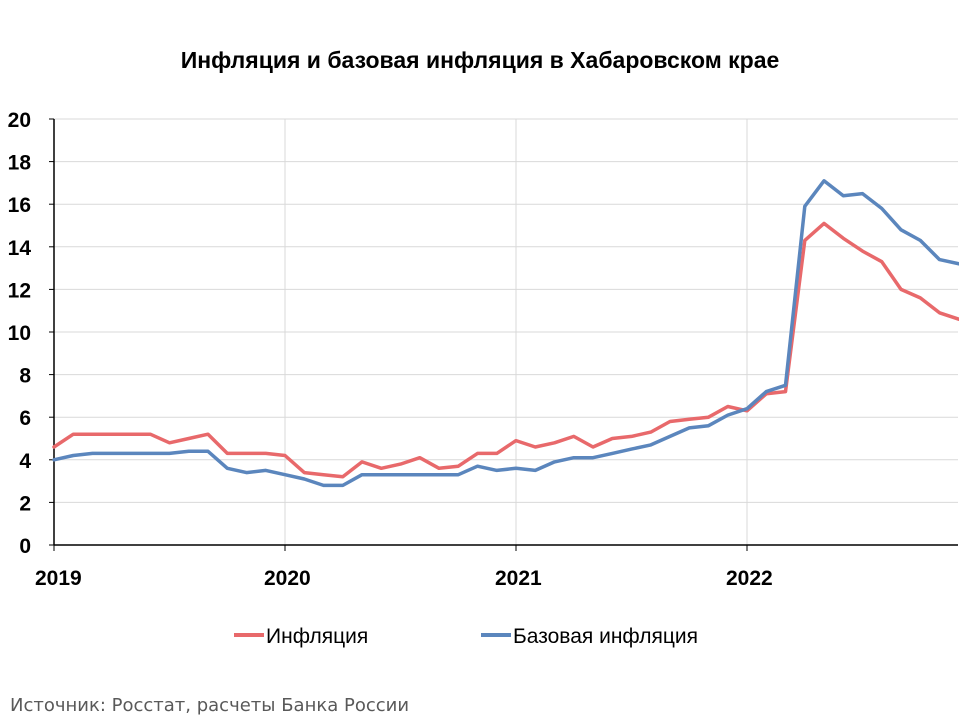 The image size is (959, 720). Describe the element at coordinates (605, 636) in the screenshot. I see `legend-label-core: Базовая инфляция` at that location.